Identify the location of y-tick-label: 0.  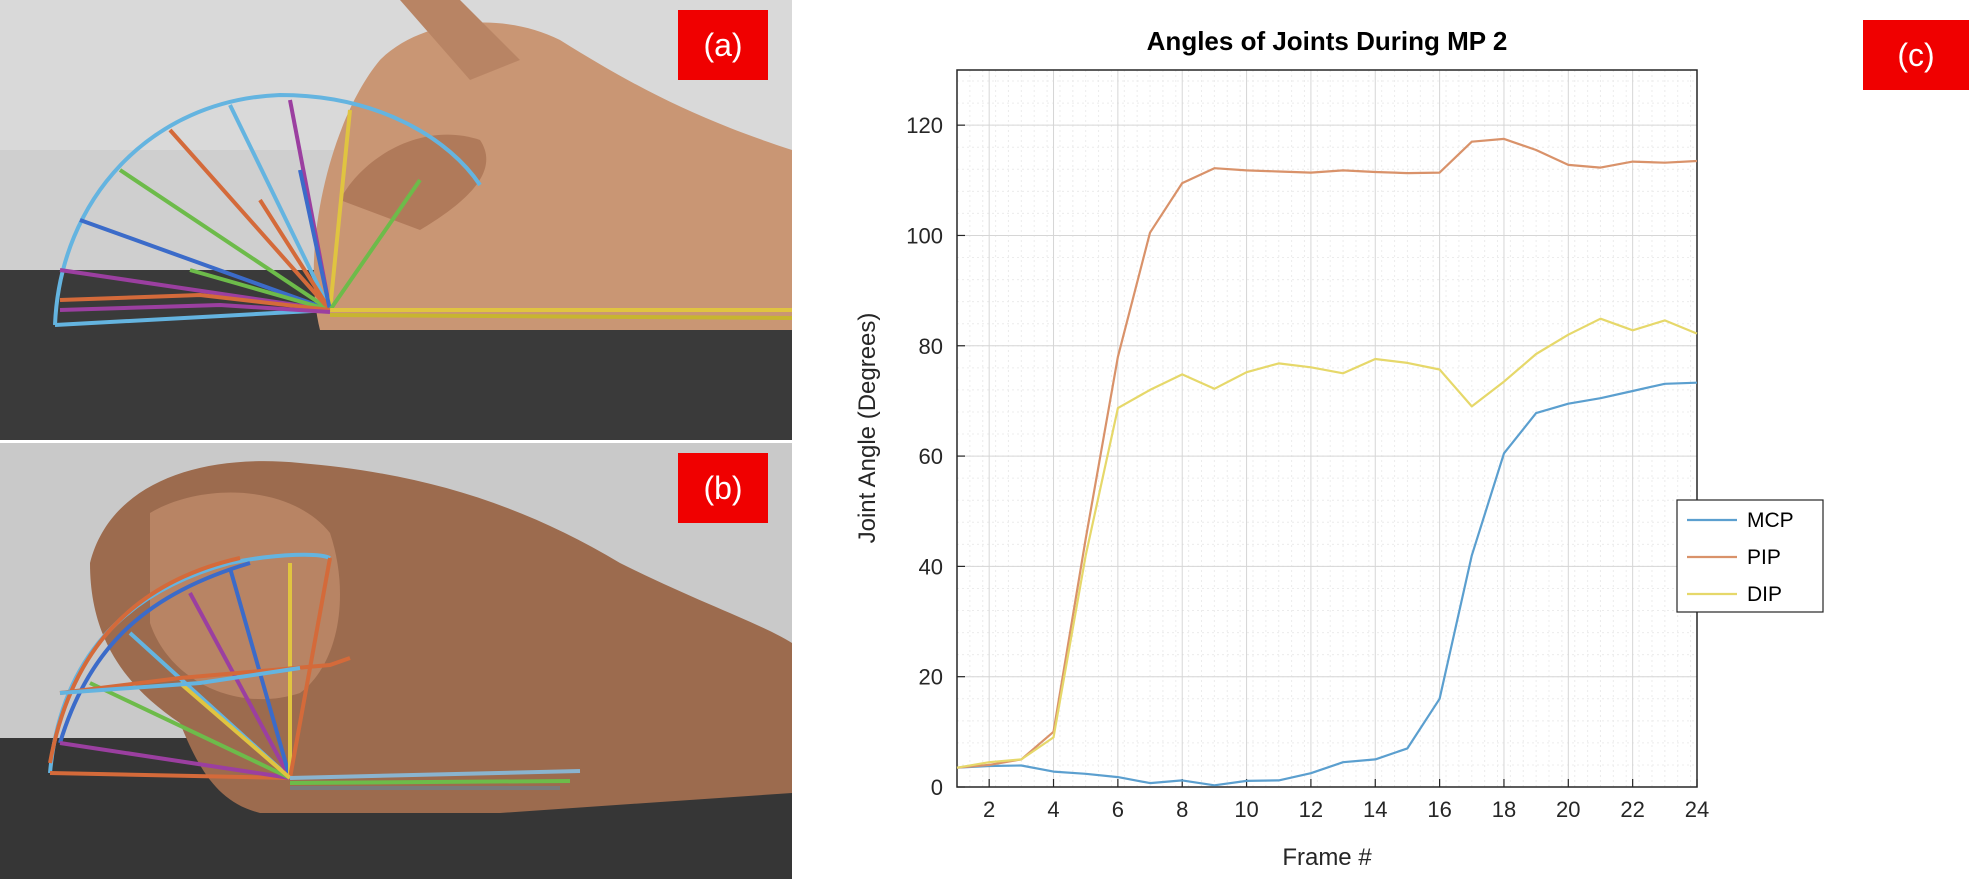
(937, 787).